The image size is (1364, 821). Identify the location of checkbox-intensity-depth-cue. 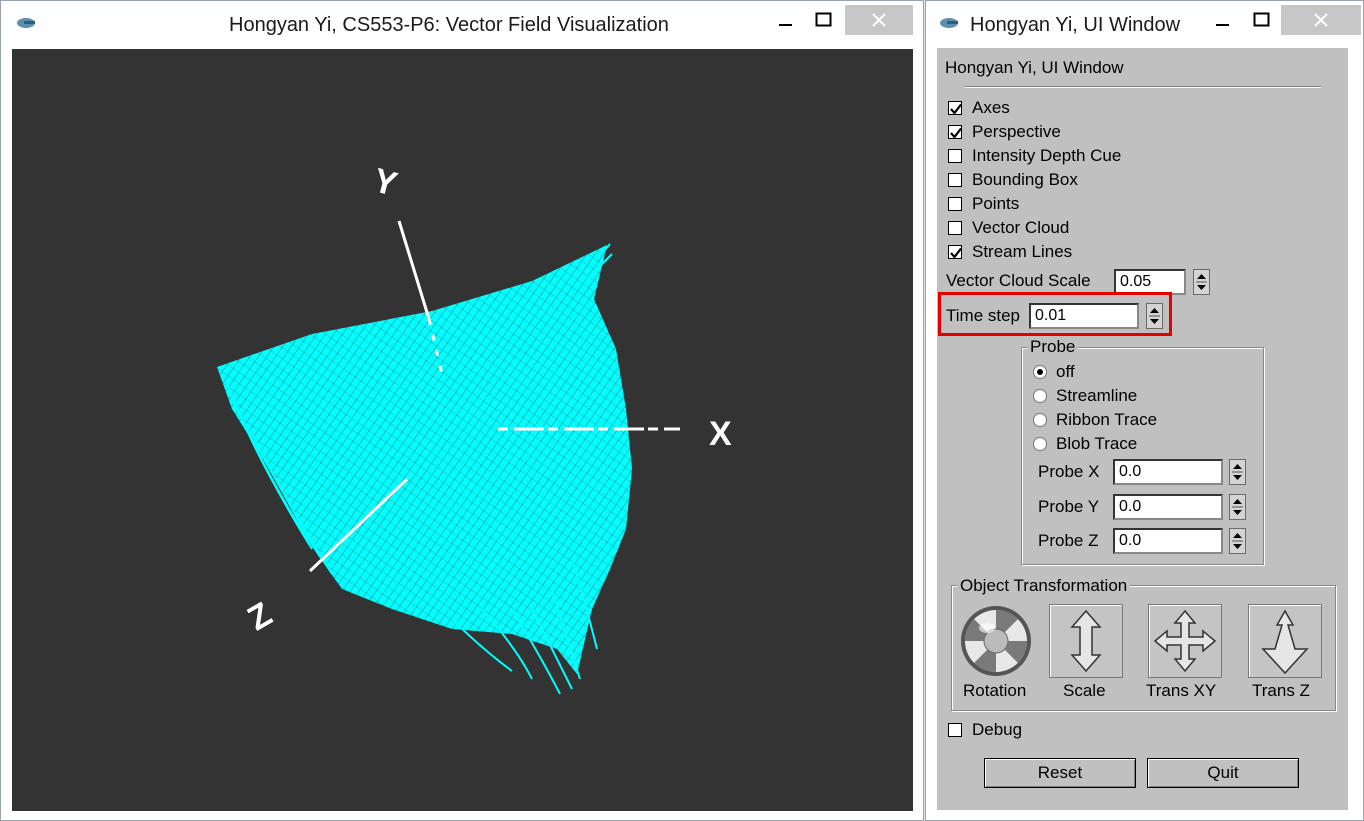
(955, 156).